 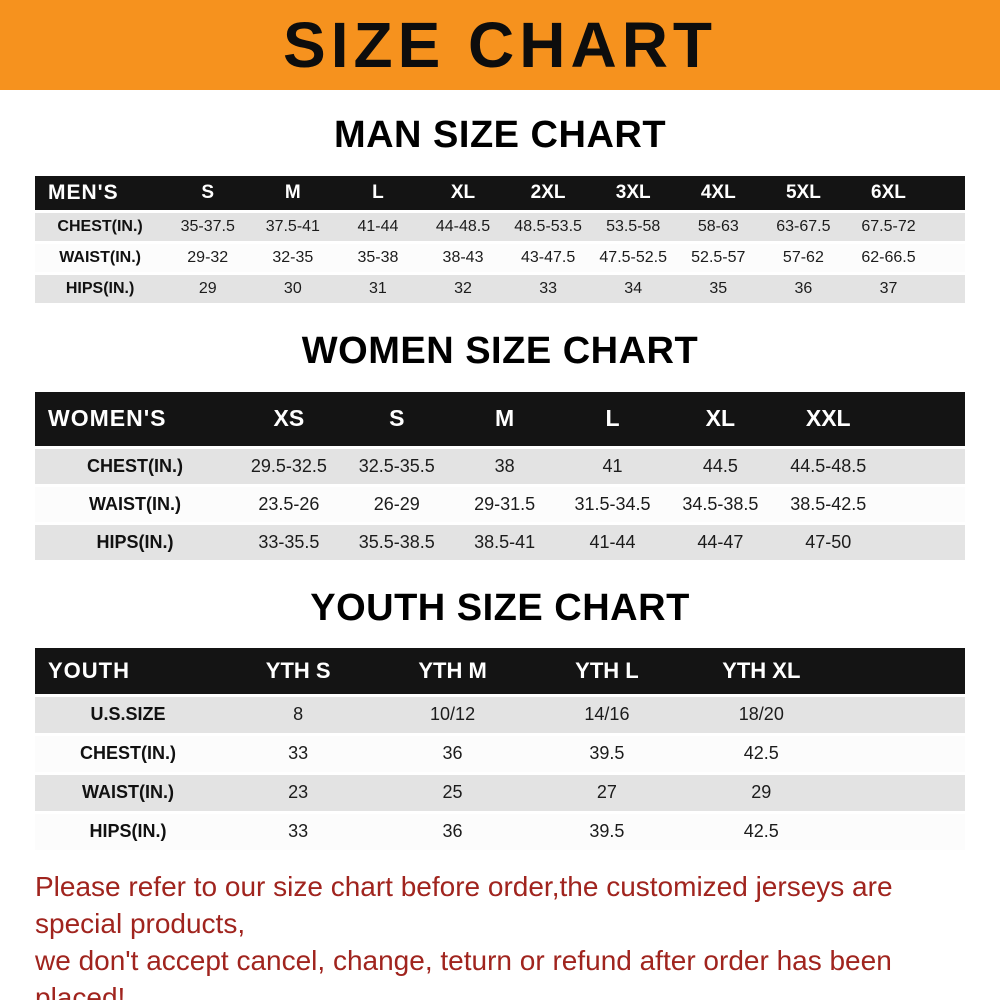 What do you see at coordinates (761, 754) in the screenshot?
I see `size-value-cell: 42.5` at bounding box center [761, 754].